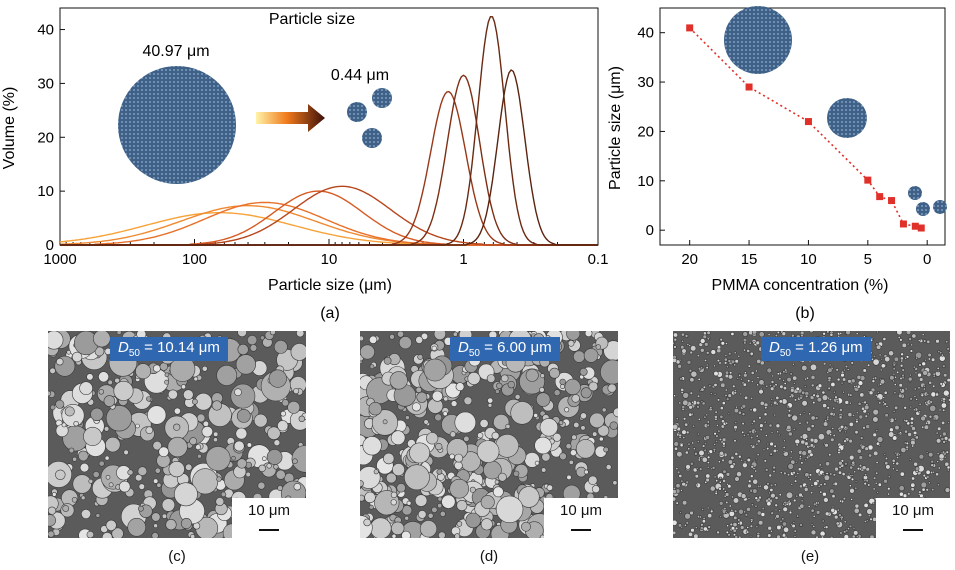  Describe the element at coordinates (372, 138) in the screenshot. I see `small-particle-icon` at that location.